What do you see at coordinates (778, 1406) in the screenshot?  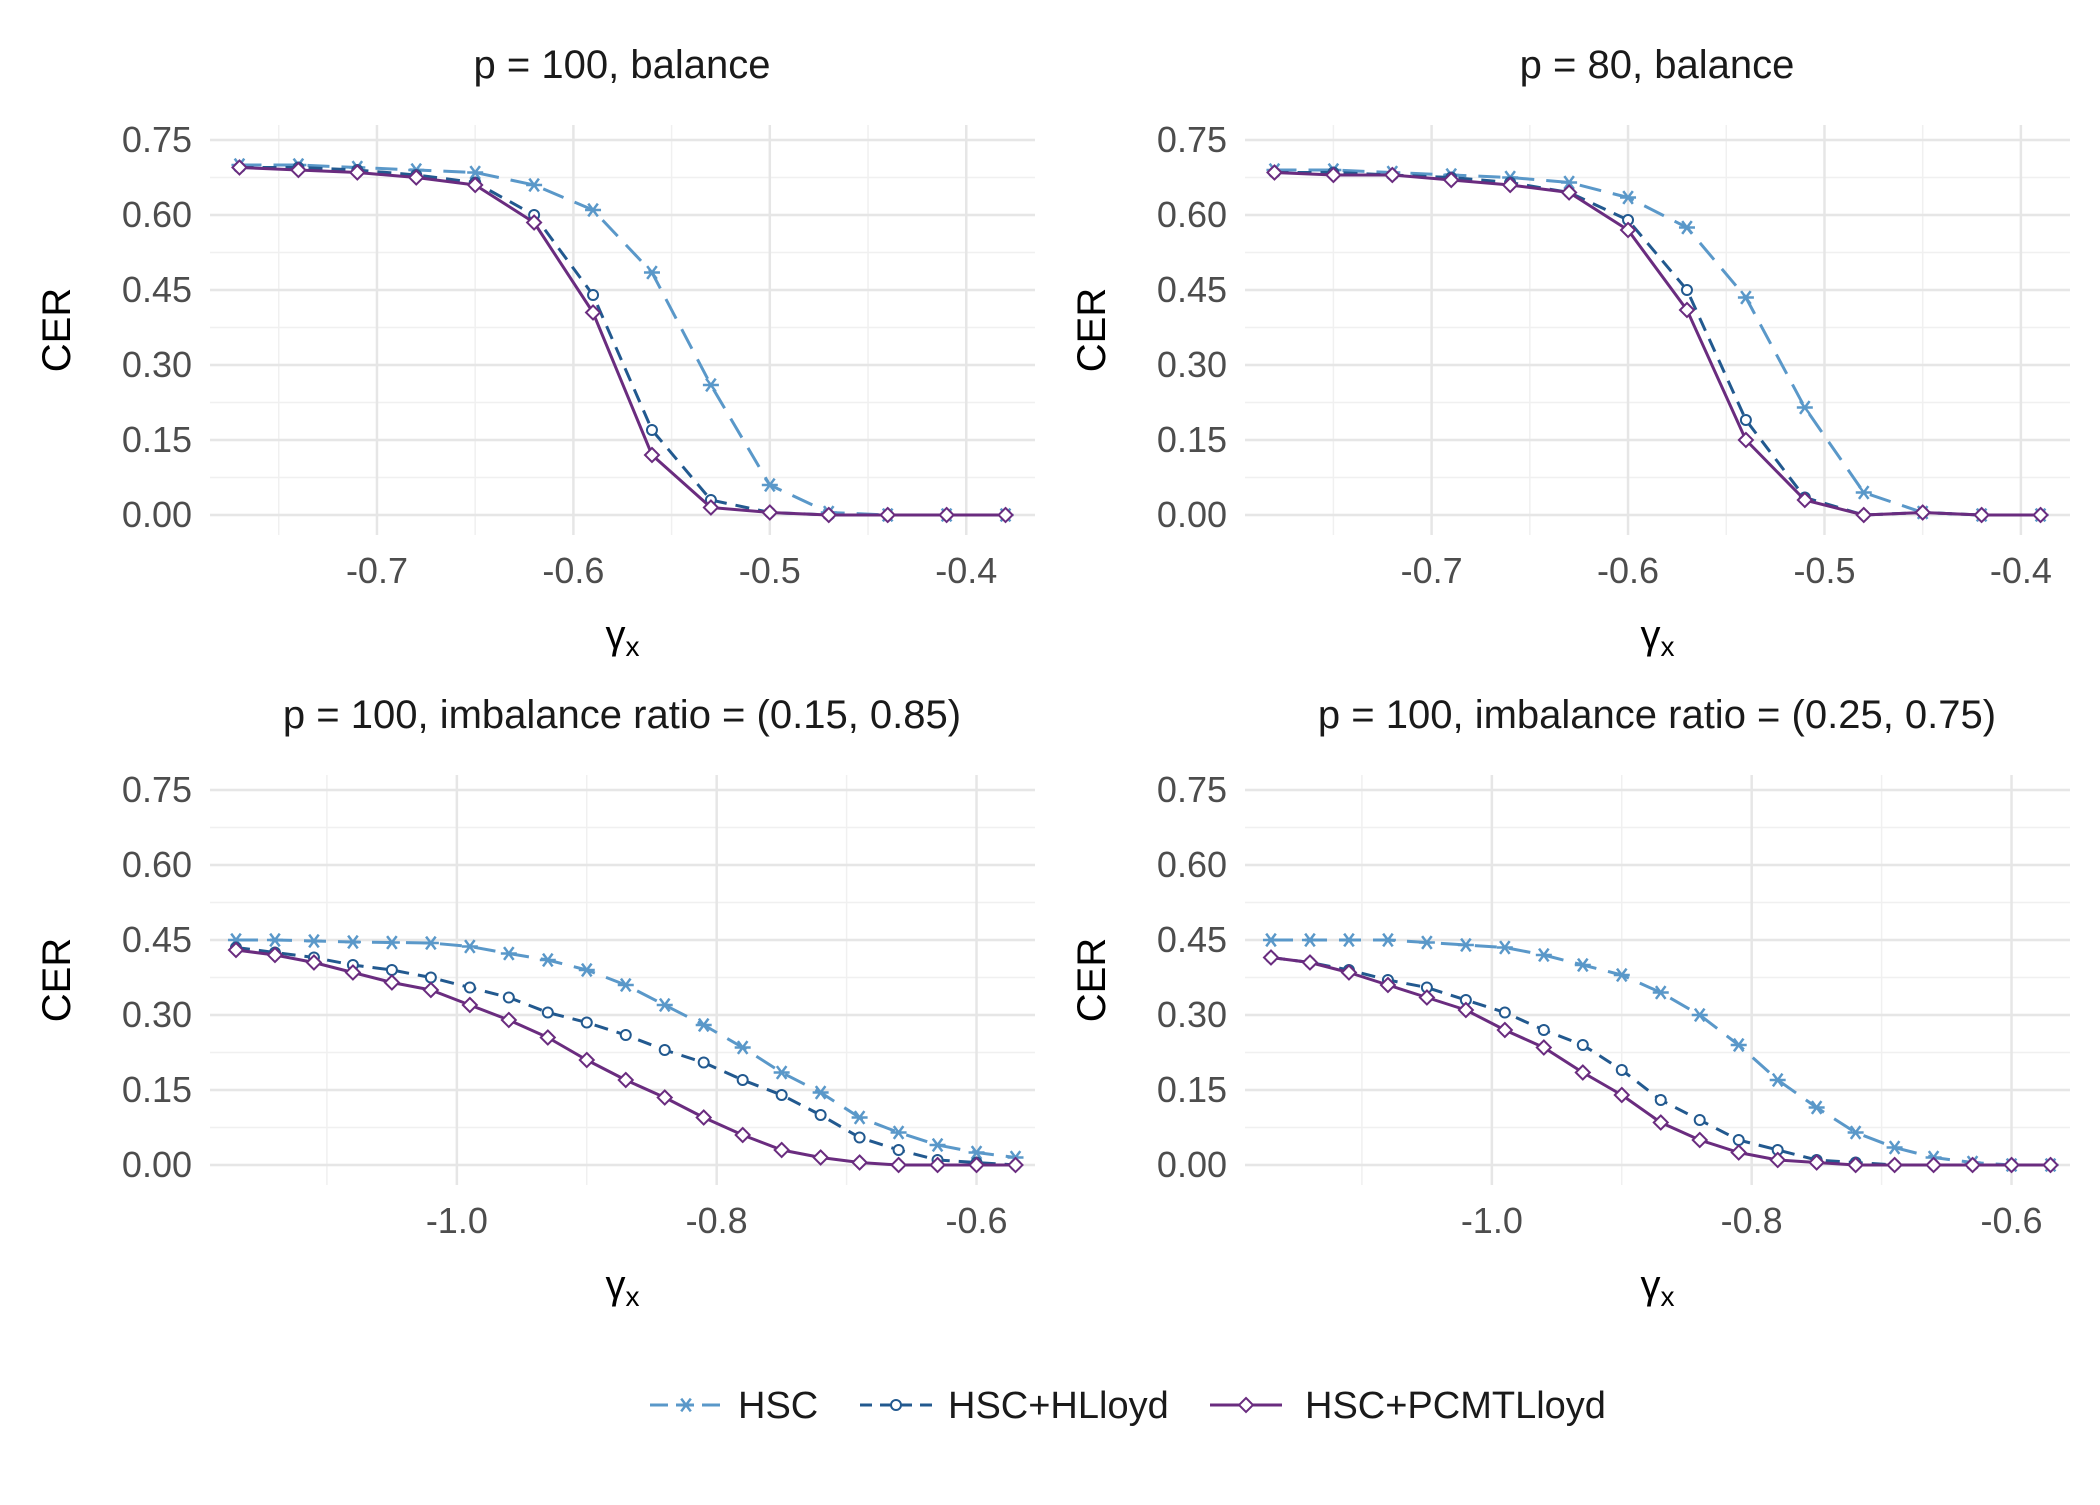 I see `legend-label: HSC` at bounding box center [778, 1406].